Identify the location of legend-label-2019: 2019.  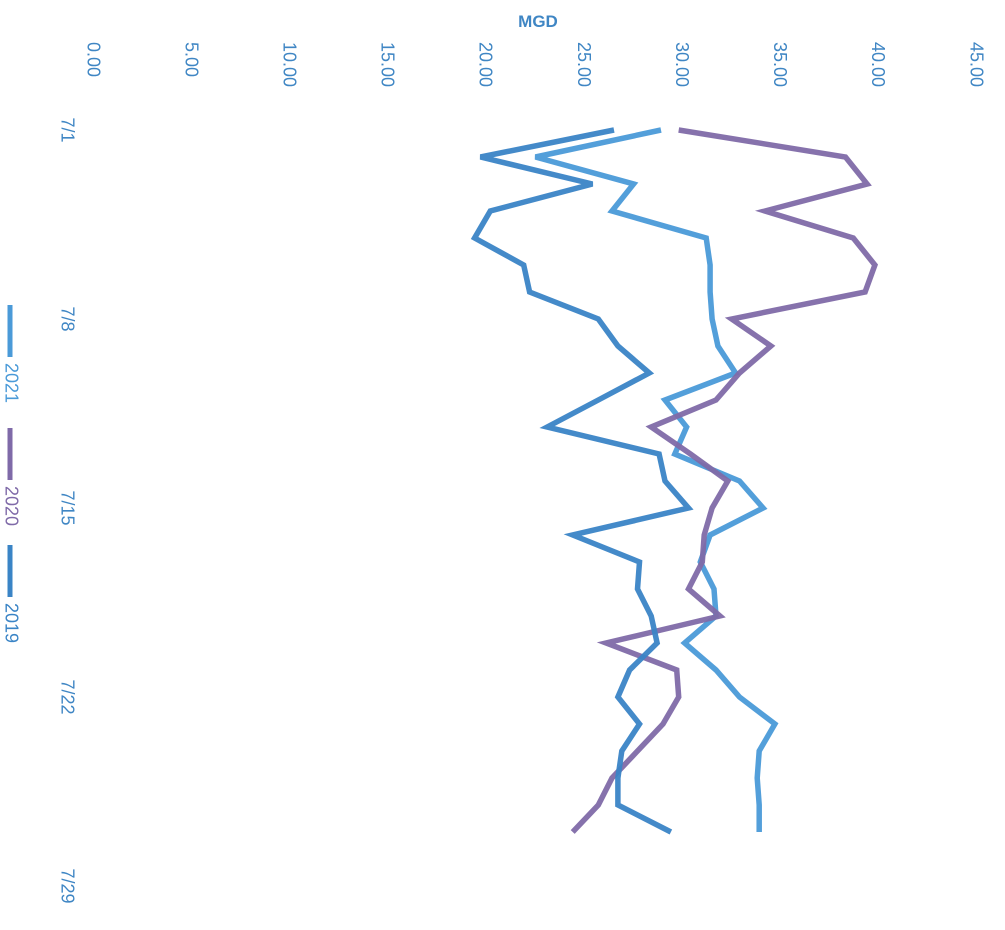
(11, 623).